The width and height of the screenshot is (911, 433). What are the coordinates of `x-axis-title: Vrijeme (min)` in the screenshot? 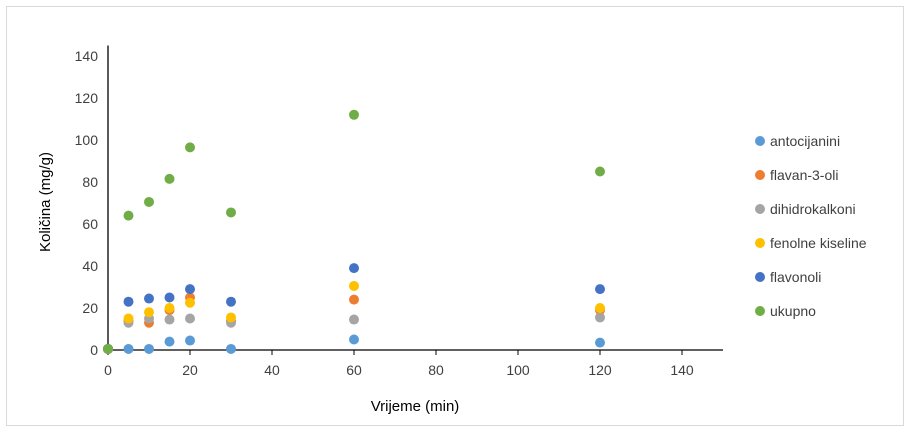 It's located at (415, 406).